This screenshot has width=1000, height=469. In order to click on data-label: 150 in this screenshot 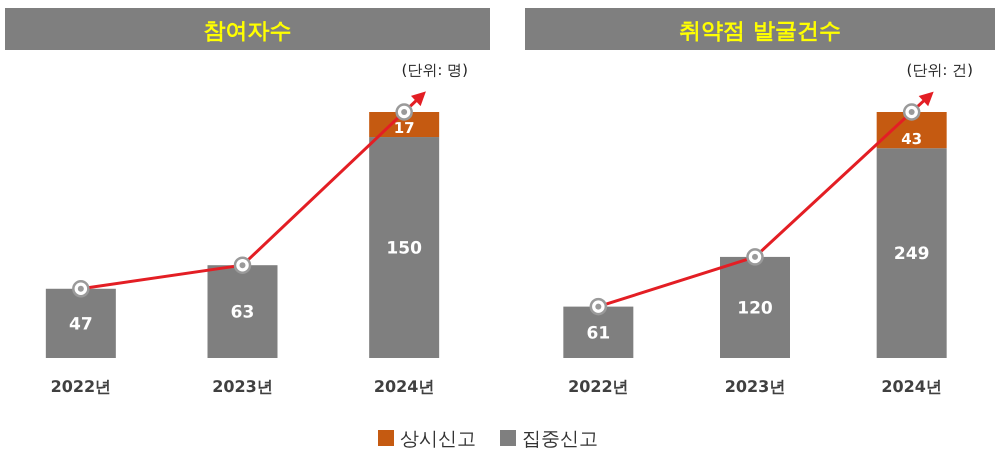, I will do `click(404, 248)`.